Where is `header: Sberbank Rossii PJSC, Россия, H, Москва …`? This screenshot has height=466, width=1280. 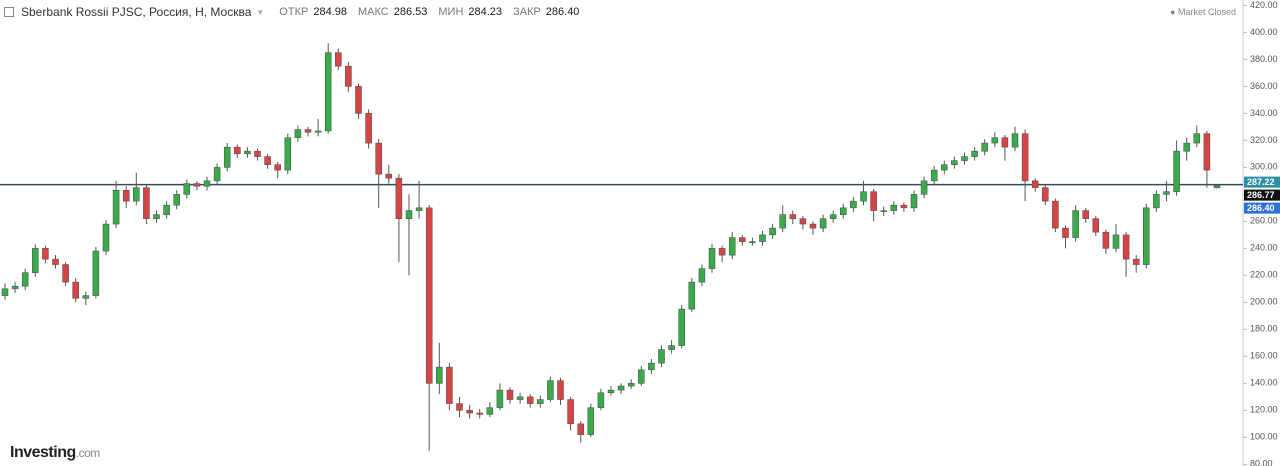 header: Sberbank Rossii PJSC, Россия, H, Москва … is located at coordinates (295, 12).